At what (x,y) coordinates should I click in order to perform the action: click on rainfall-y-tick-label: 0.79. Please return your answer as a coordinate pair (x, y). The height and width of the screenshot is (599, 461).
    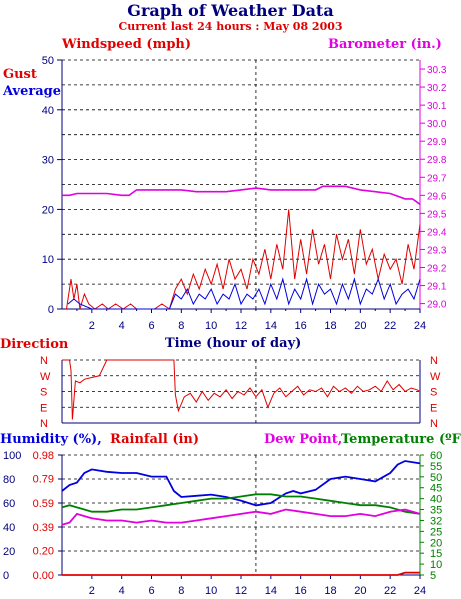
    Looking at the image, I should click on (43, 479).